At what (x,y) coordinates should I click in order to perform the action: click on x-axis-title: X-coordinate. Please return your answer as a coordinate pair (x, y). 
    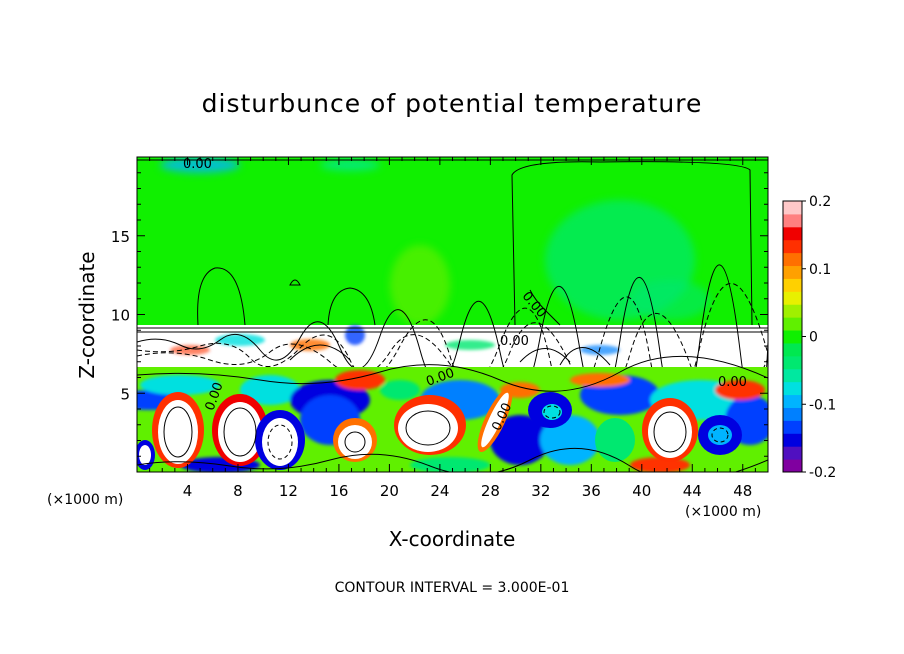
    Looking at the image, I should click on (452, 539).